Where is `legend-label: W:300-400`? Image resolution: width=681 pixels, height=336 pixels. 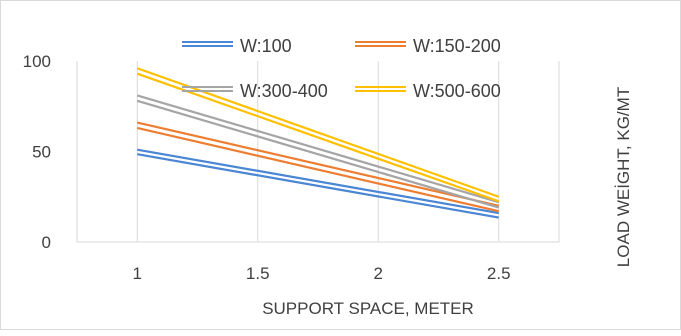 legend-label: W:300-400 is located at coordinates (284, 91).